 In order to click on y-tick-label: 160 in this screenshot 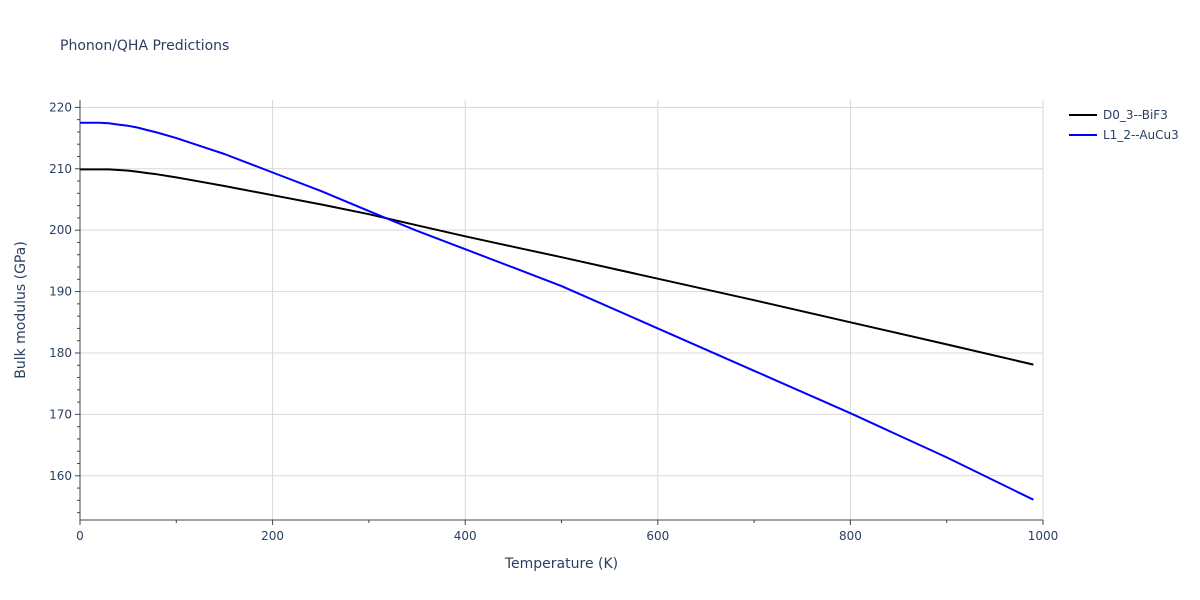, I will do `click(60, 476)`.